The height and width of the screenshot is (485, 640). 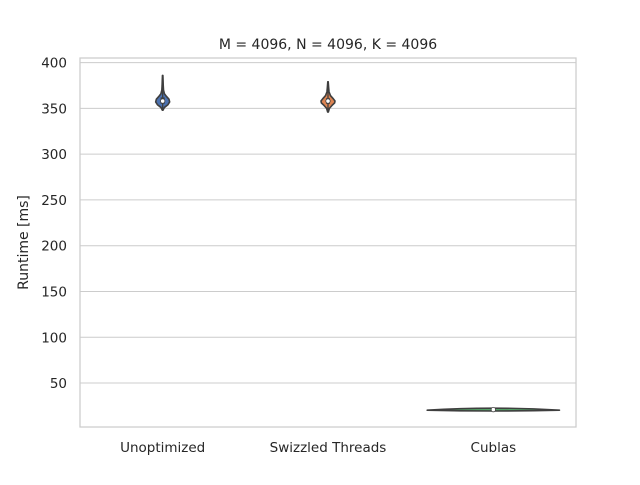 I want to click on y-axis-label: Runtime [ms], so click(x=24, y=242).